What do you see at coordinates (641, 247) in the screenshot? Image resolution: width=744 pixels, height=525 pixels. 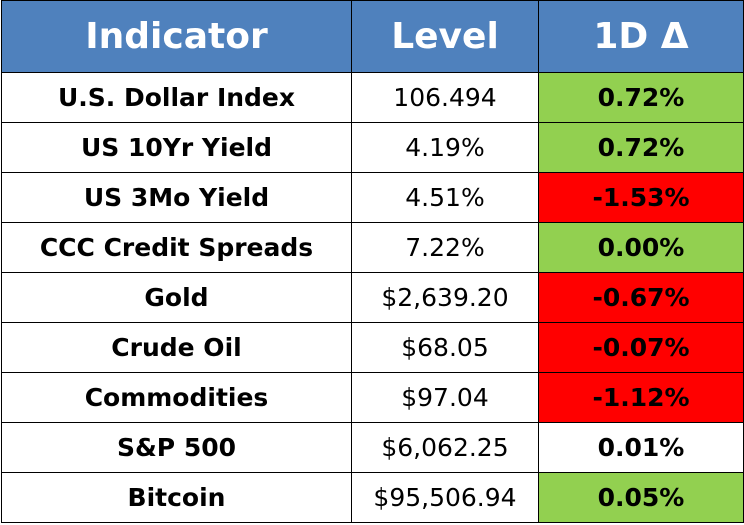 I see `change: 0.00%` at bounding box center [641, 247].